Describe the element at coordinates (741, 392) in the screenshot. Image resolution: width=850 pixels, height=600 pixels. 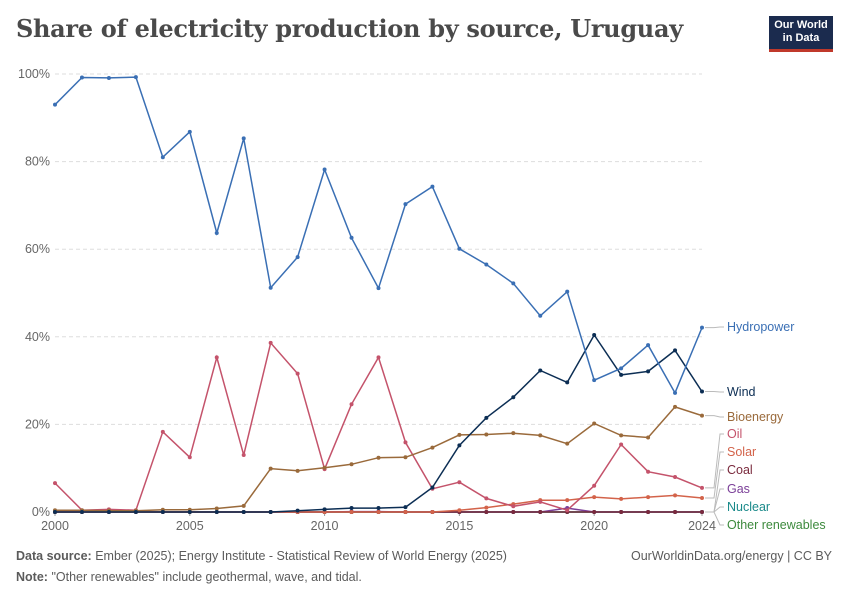
I see `series-label: Wind` at that location.